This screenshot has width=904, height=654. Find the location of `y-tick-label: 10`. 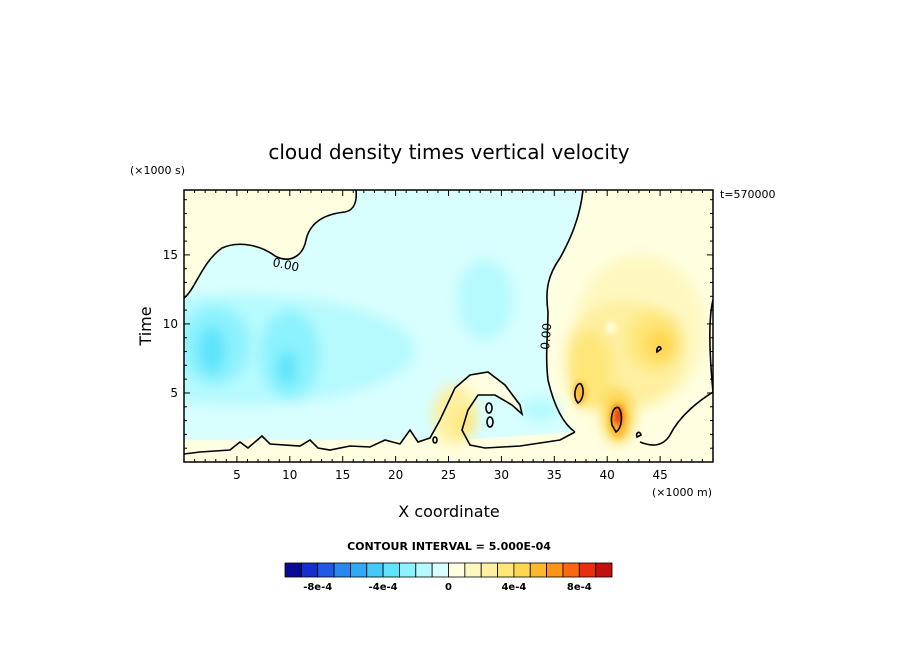

y-tick-label: 10 is located at coordinates (170, 324).